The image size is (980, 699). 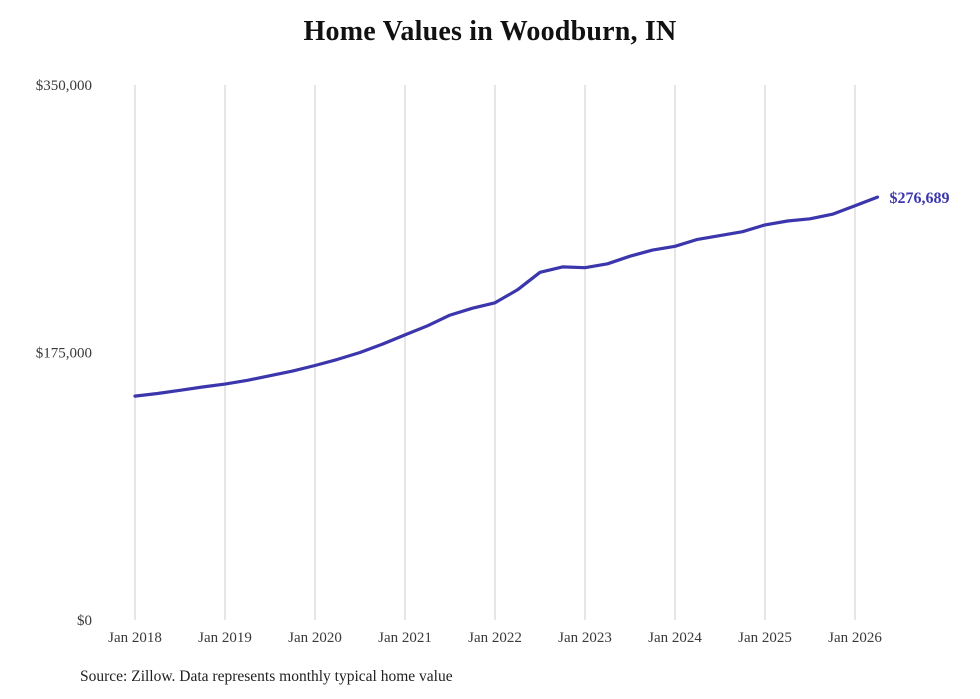 I want to click on y-tick-label: $0, so click(x=84, y=621).